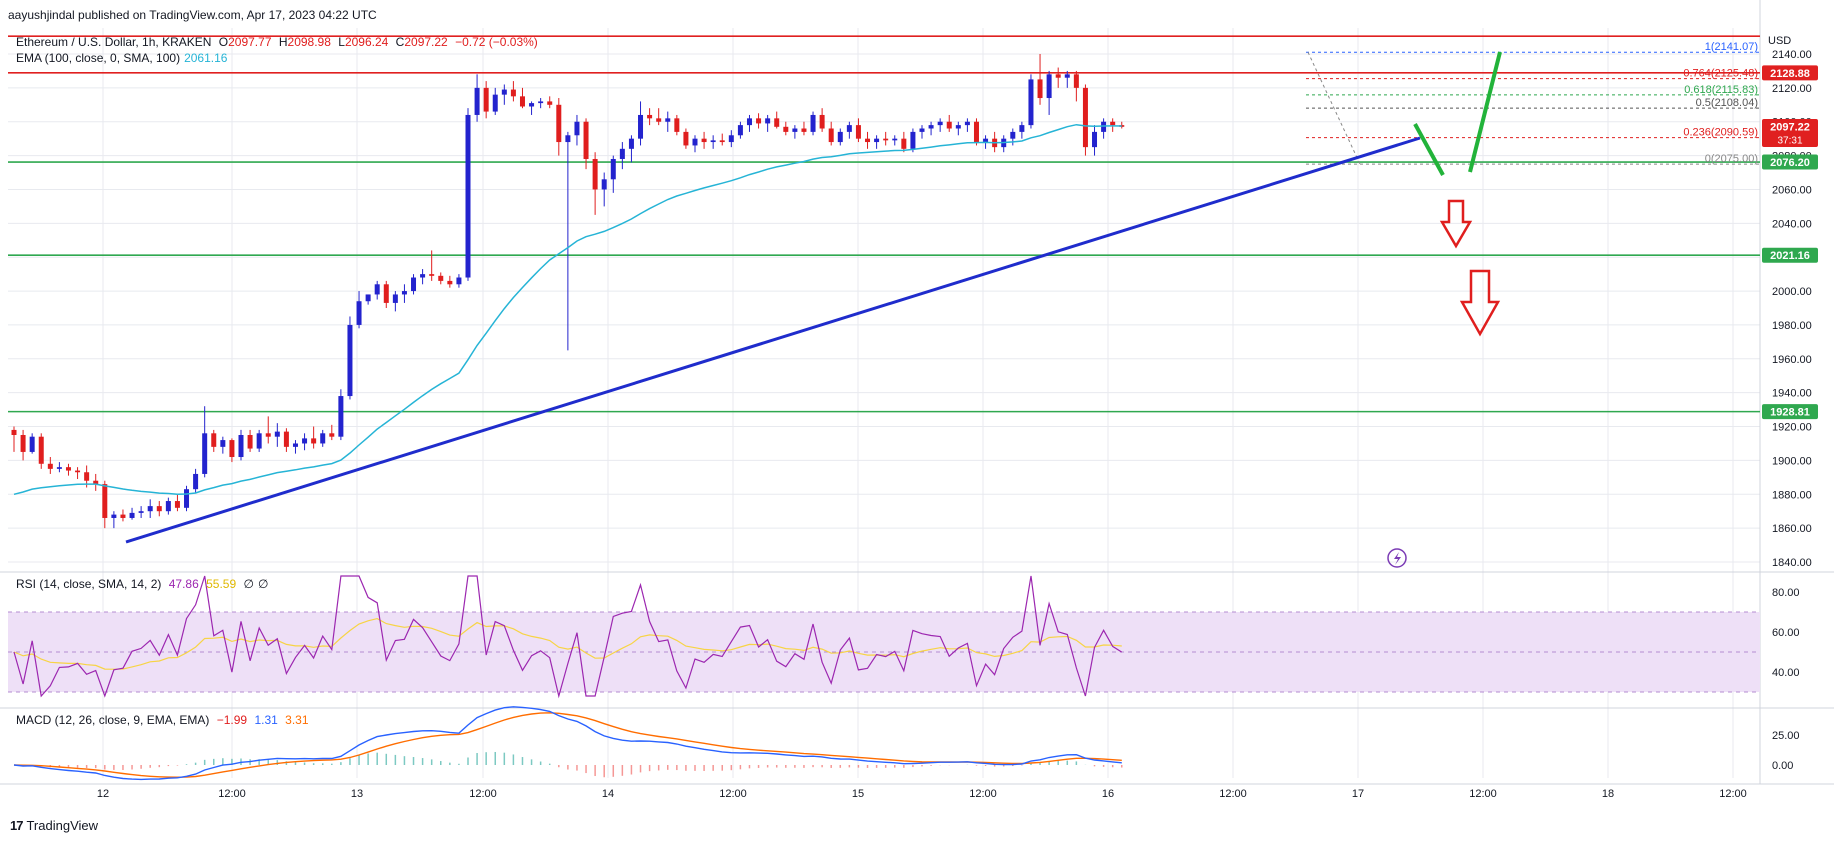 This screenshot has width=1834, height=845. I want to click on fib-label-0: 1(2141.07), so click(1731, 47).